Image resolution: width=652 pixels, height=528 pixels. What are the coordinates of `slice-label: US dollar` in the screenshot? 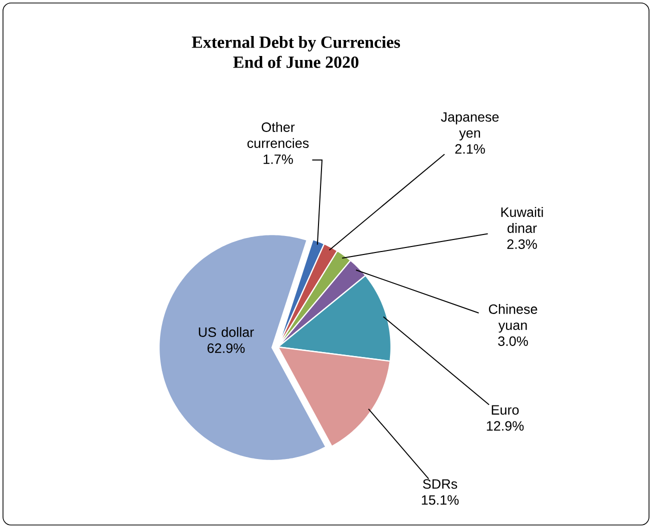 It's located at (226, 332).